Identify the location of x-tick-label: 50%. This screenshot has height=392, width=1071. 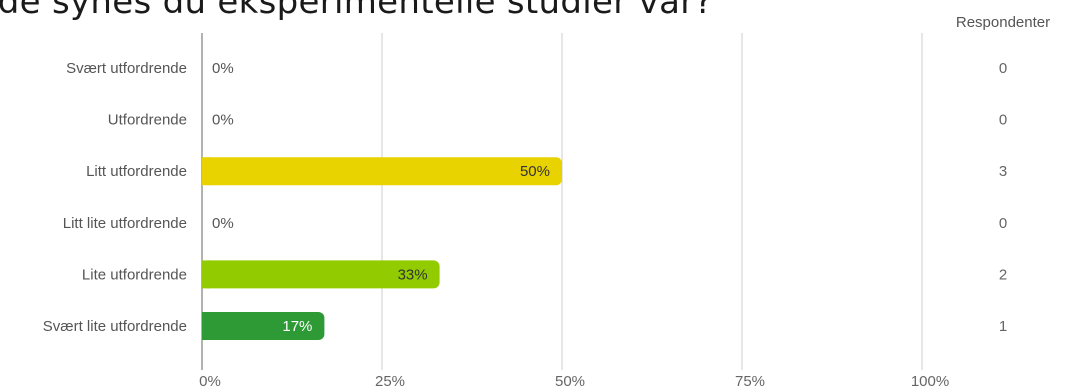
(570, 381).